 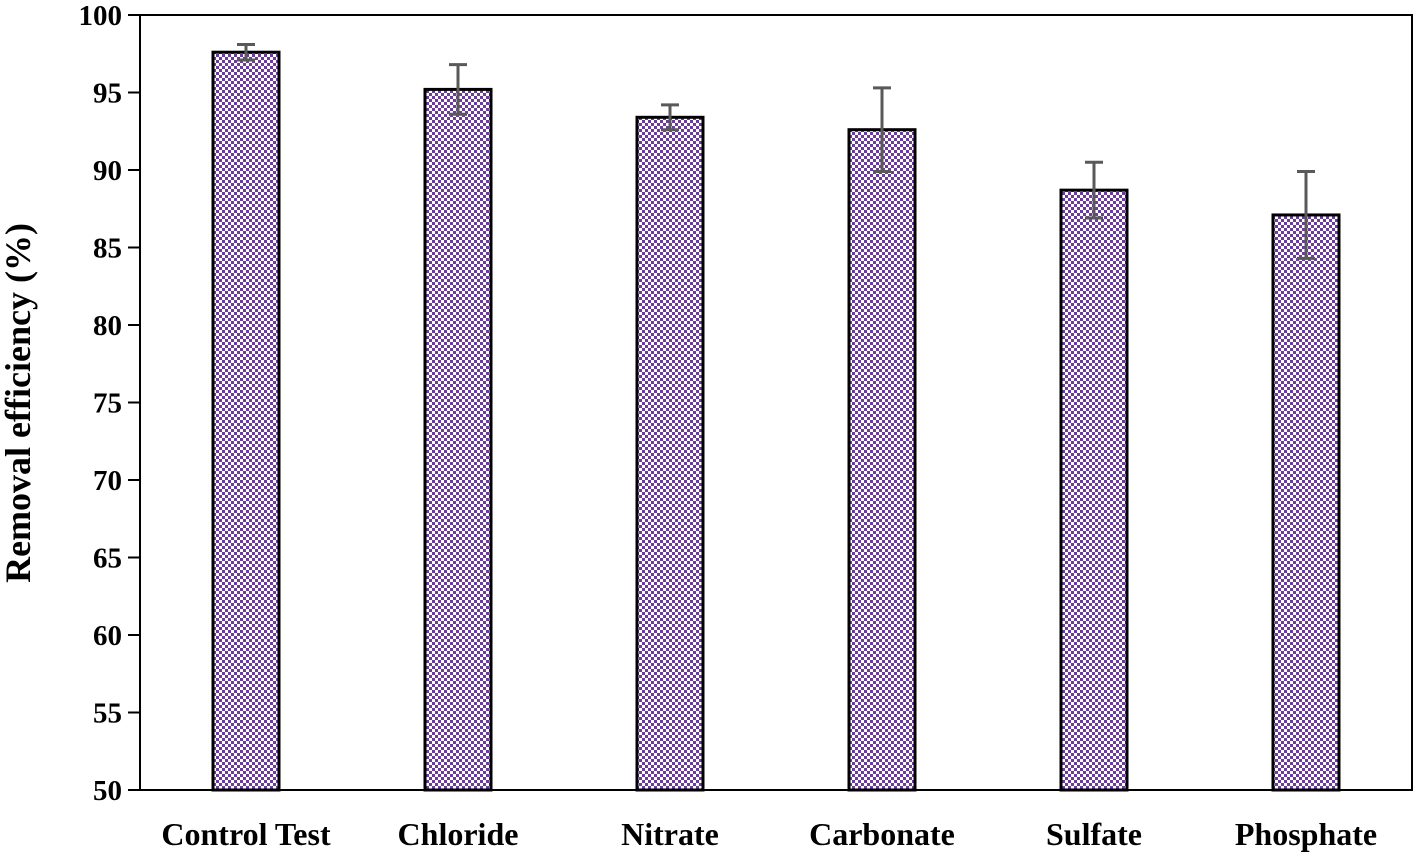 I want to click on bar-nitrate, so click(x=670, y=453).